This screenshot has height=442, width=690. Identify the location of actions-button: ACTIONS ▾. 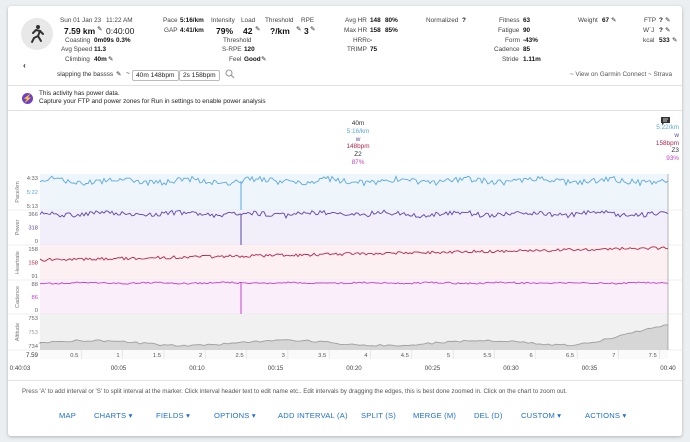
(605, 415).